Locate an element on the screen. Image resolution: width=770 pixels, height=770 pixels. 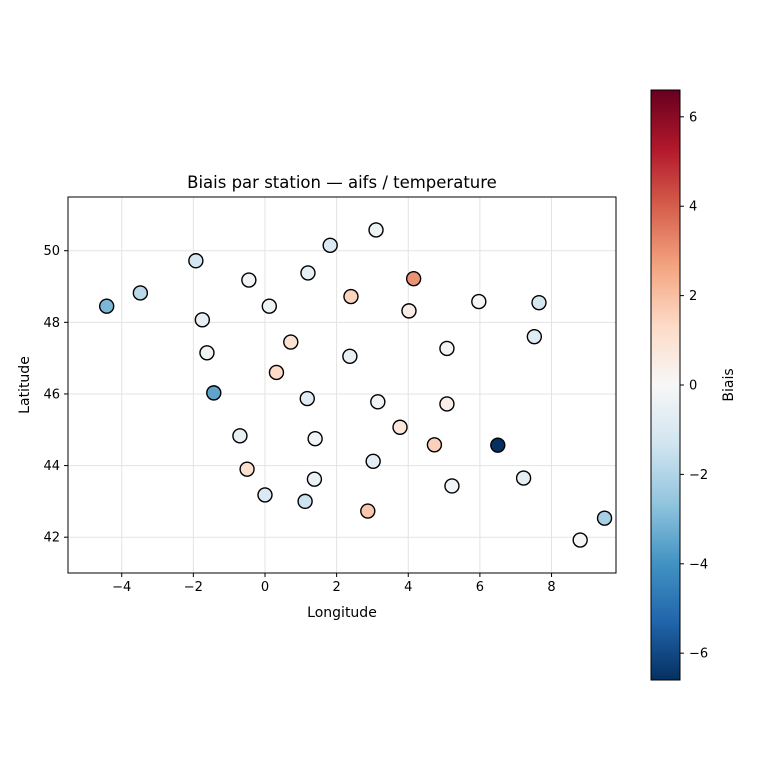
colorbar-ticks: −6 −4 −2 0 2 4 6 is located at coordinates (694, 386).